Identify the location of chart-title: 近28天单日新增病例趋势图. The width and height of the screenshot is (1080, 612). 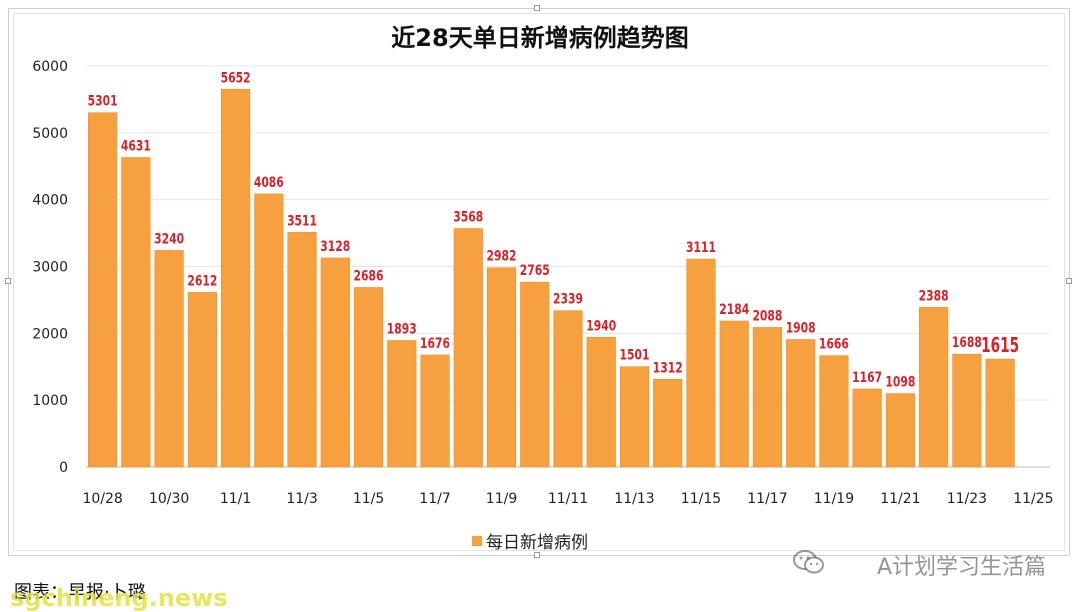
(540, 38).